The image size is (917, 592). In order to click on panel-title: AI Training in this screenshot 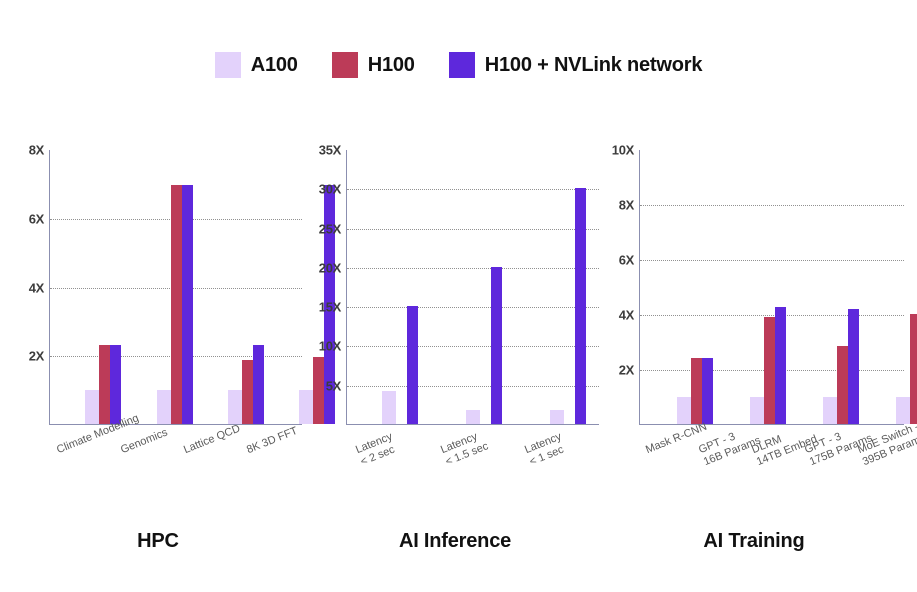, I will do `click(754, 541)`.